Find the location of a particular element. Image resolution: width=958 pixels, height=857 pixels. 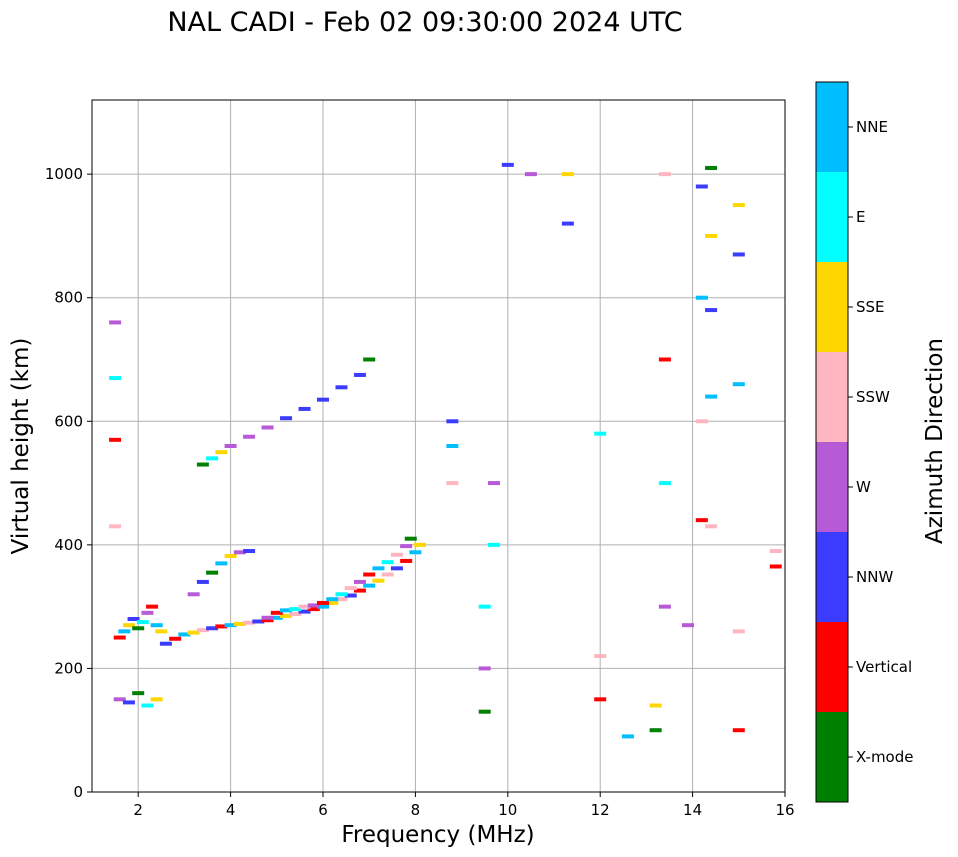

x-tick-label: 8 is located at coordinates (416, 810).